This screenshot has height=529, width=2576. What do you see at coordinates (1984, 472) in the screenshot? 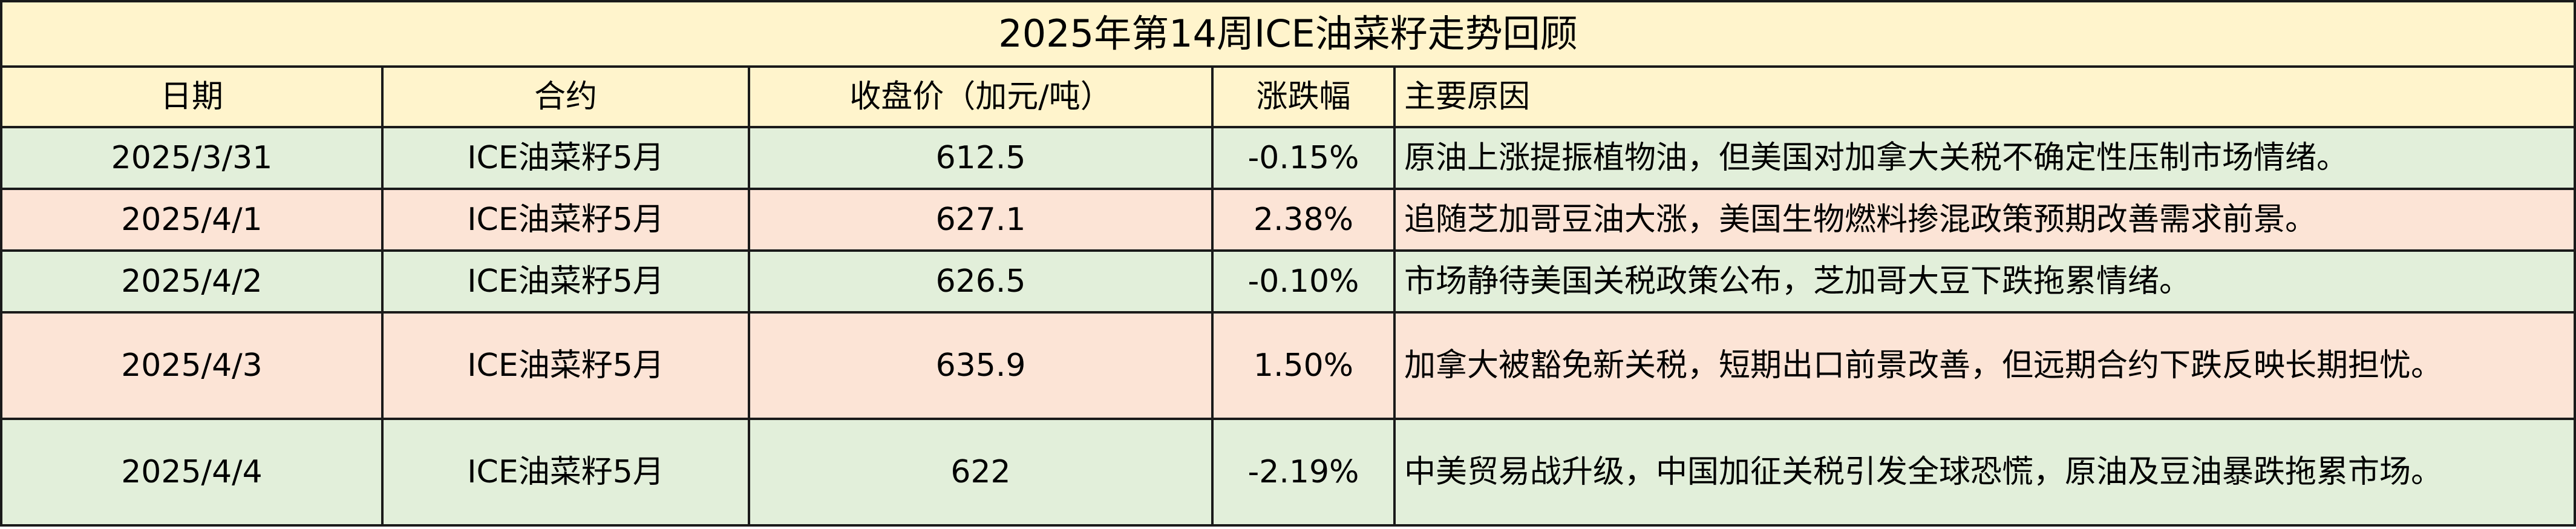
I see `cell-reason: 中美贸易战升级，中国加征关税引发全球恐慌，原油及豆油暴跌拖累市场。` at bounding box center [1984, 472].